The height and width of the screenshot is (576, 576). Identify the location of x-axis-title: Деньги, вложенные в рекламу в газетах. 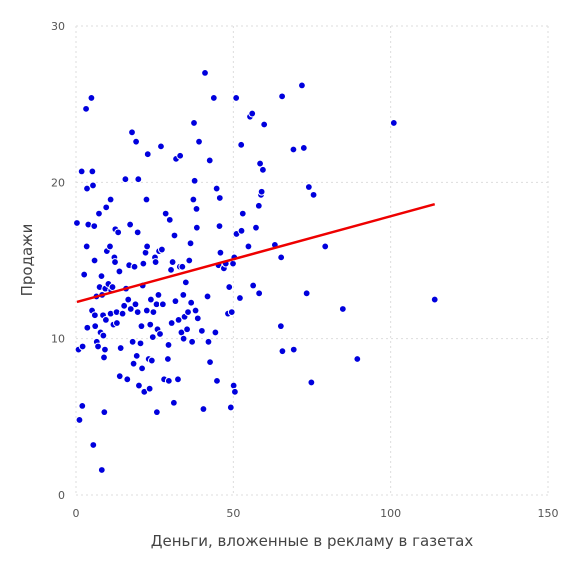
(312, 541).